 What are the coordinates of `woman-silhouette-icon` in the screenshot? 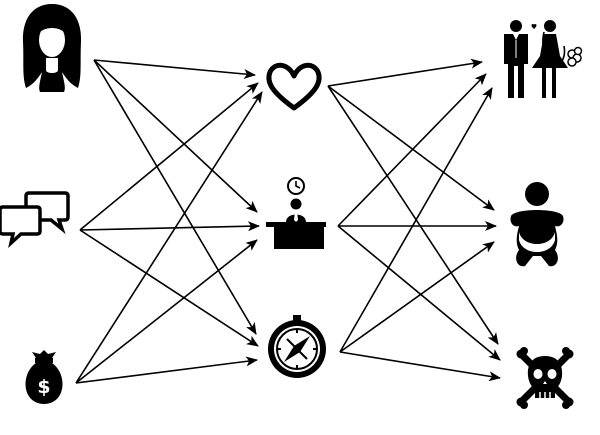 It's located at (52, 48).